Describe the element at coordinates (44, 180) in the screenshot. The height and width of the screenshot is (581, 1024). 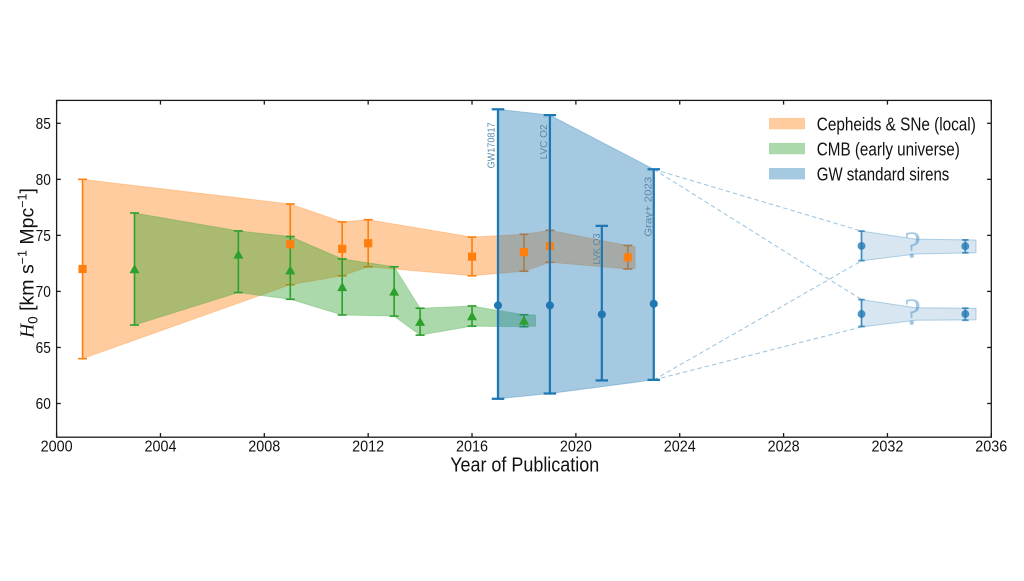
I see `svg-text: 80` at that location.